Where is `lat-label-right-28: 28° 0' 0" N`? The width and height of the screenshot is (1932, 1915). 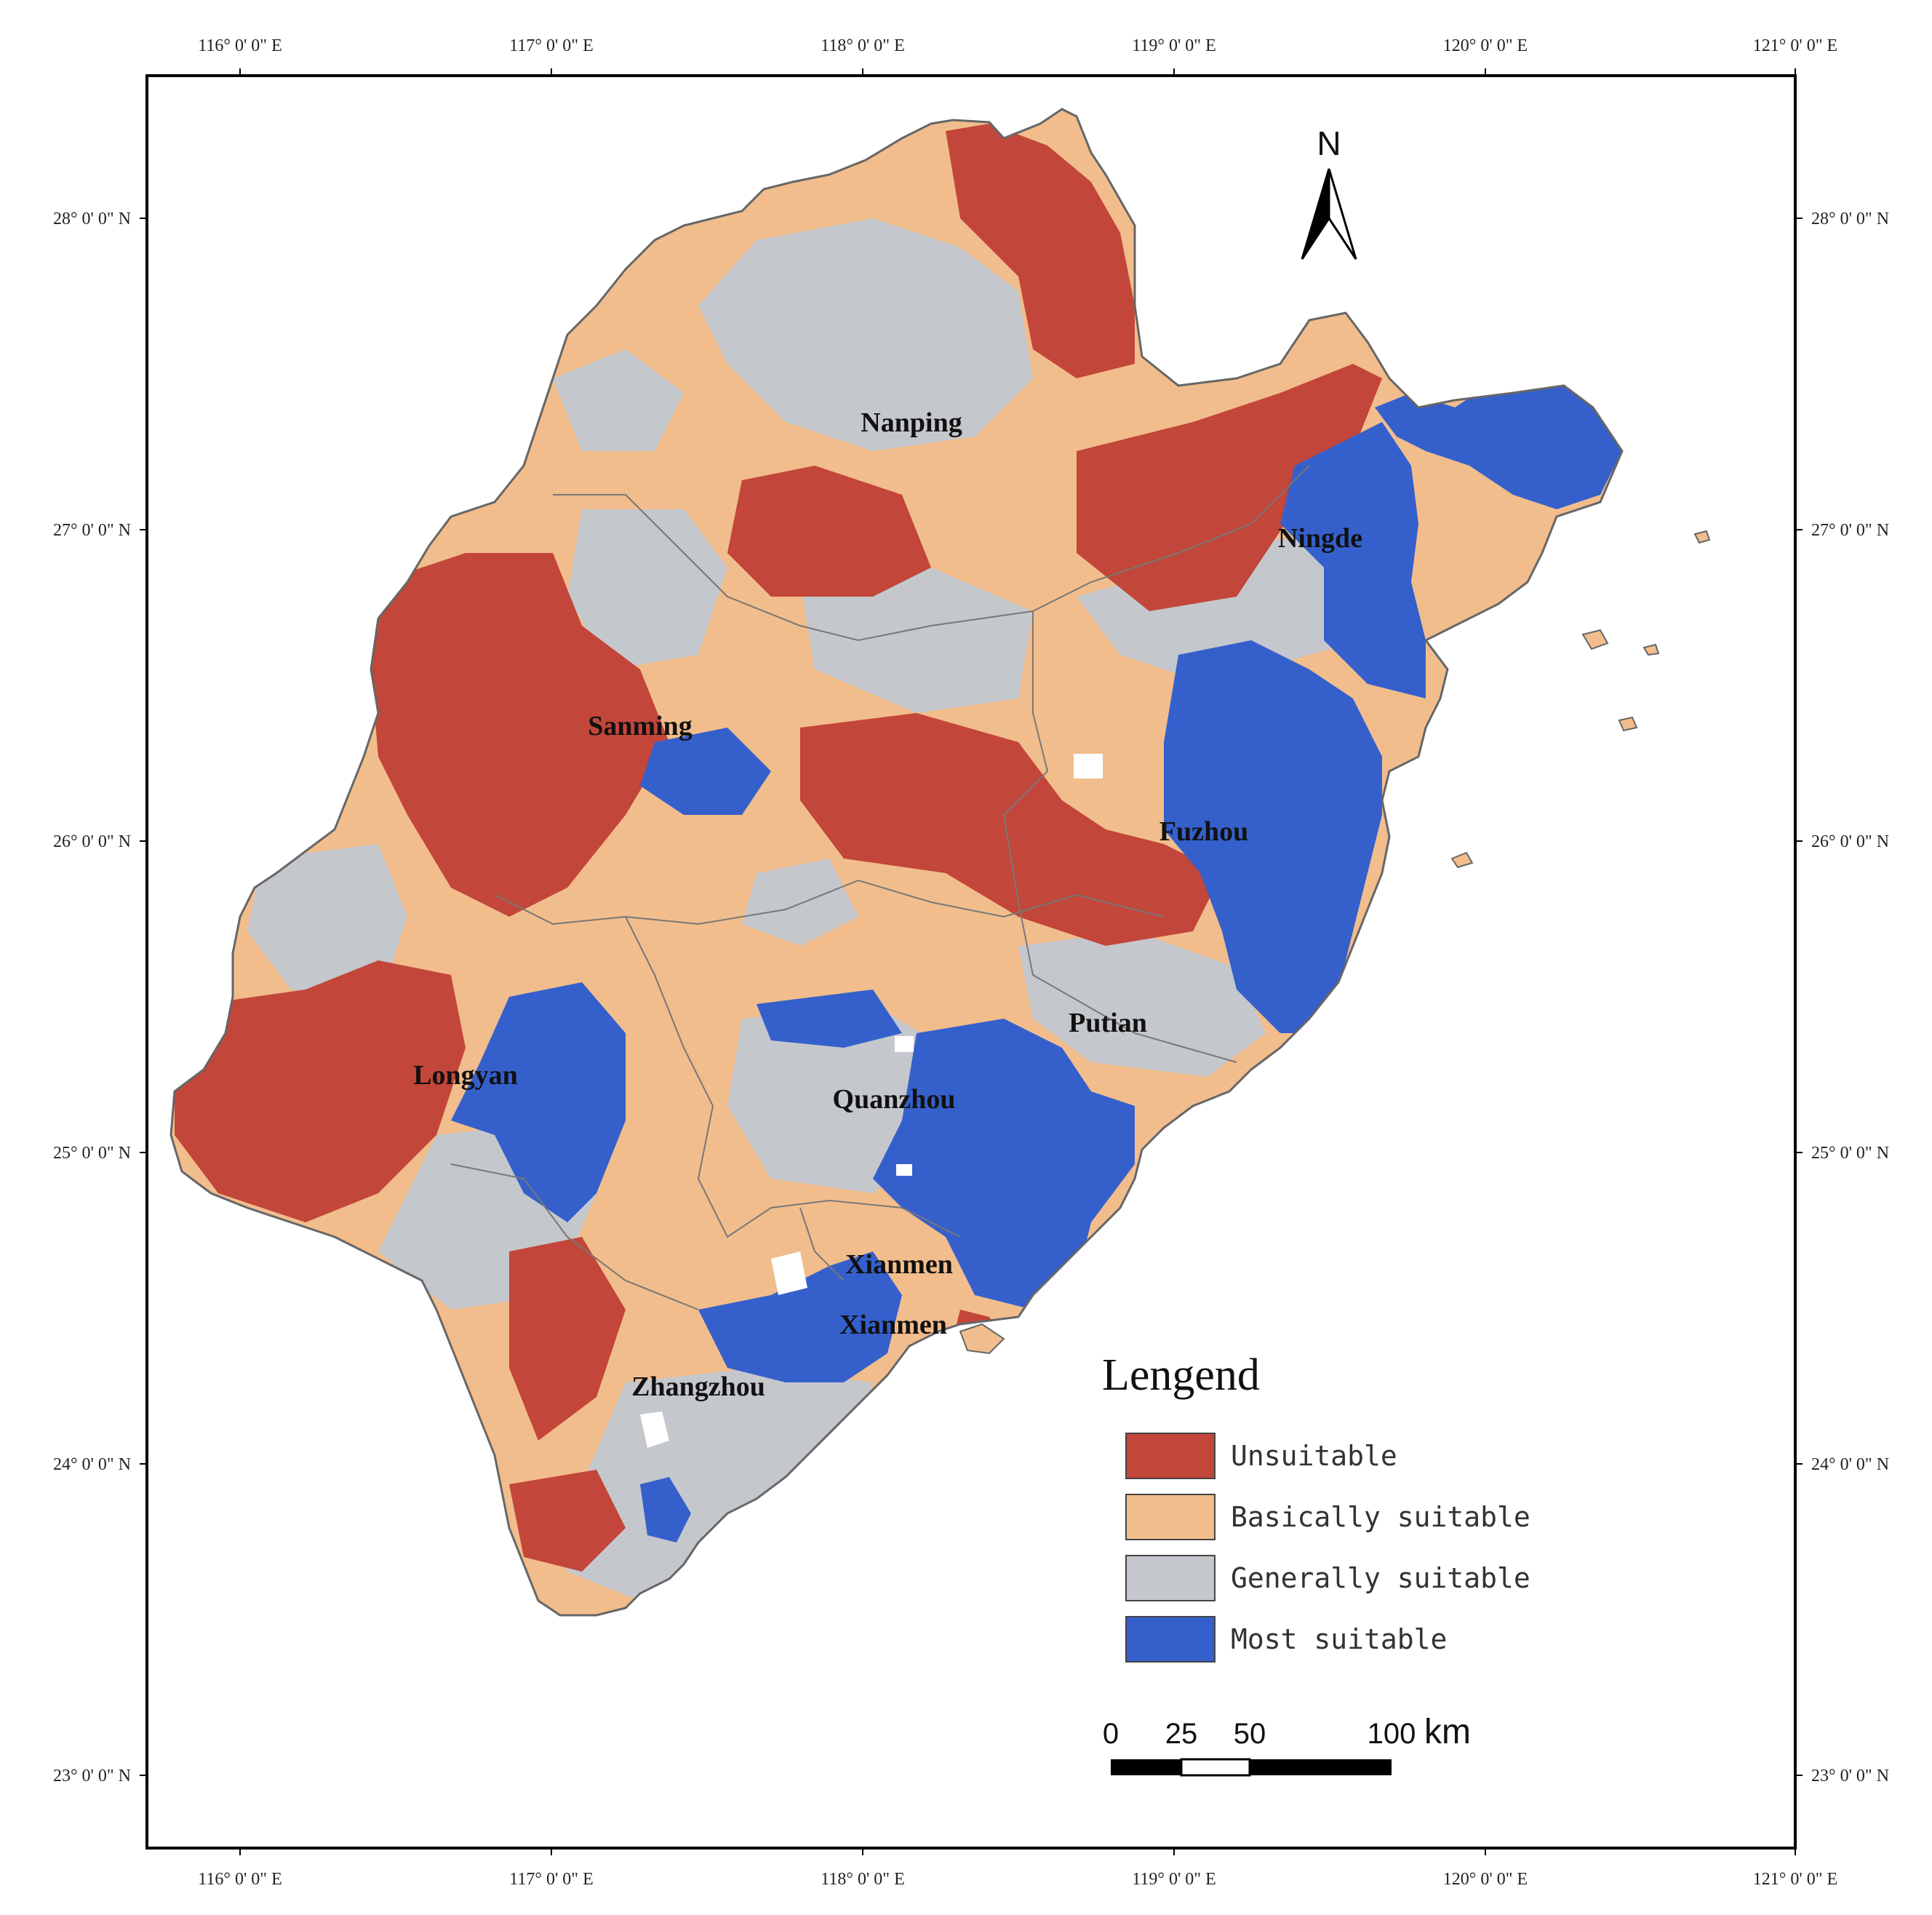 lat-label-right-28: 28° 0' 0" N is located at coordinates (1850, 219).